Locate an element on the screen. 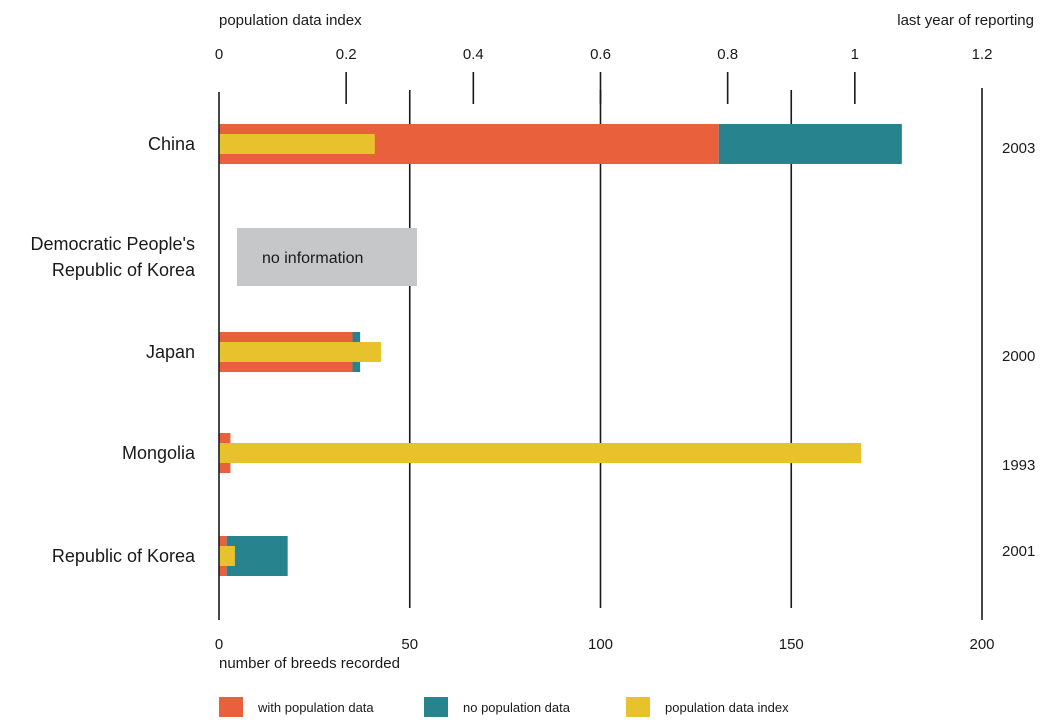  no-information-box is located at coordinates (327, 257).